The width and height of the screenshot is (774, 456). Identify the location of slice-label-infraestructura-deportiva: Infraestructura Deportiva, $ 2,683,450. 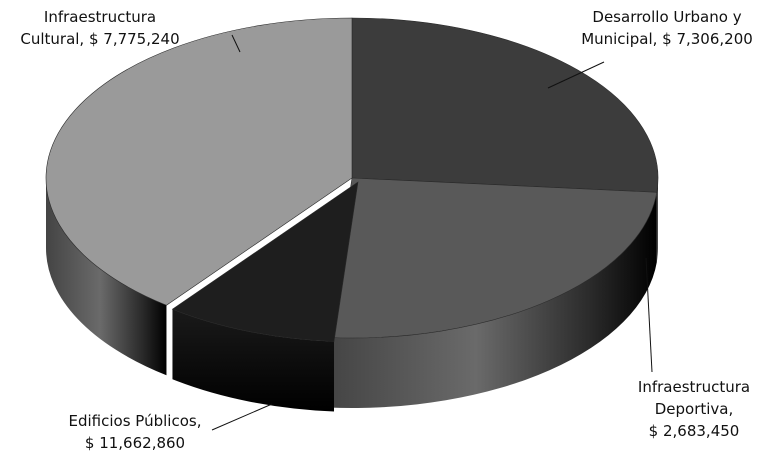
(694, 409).